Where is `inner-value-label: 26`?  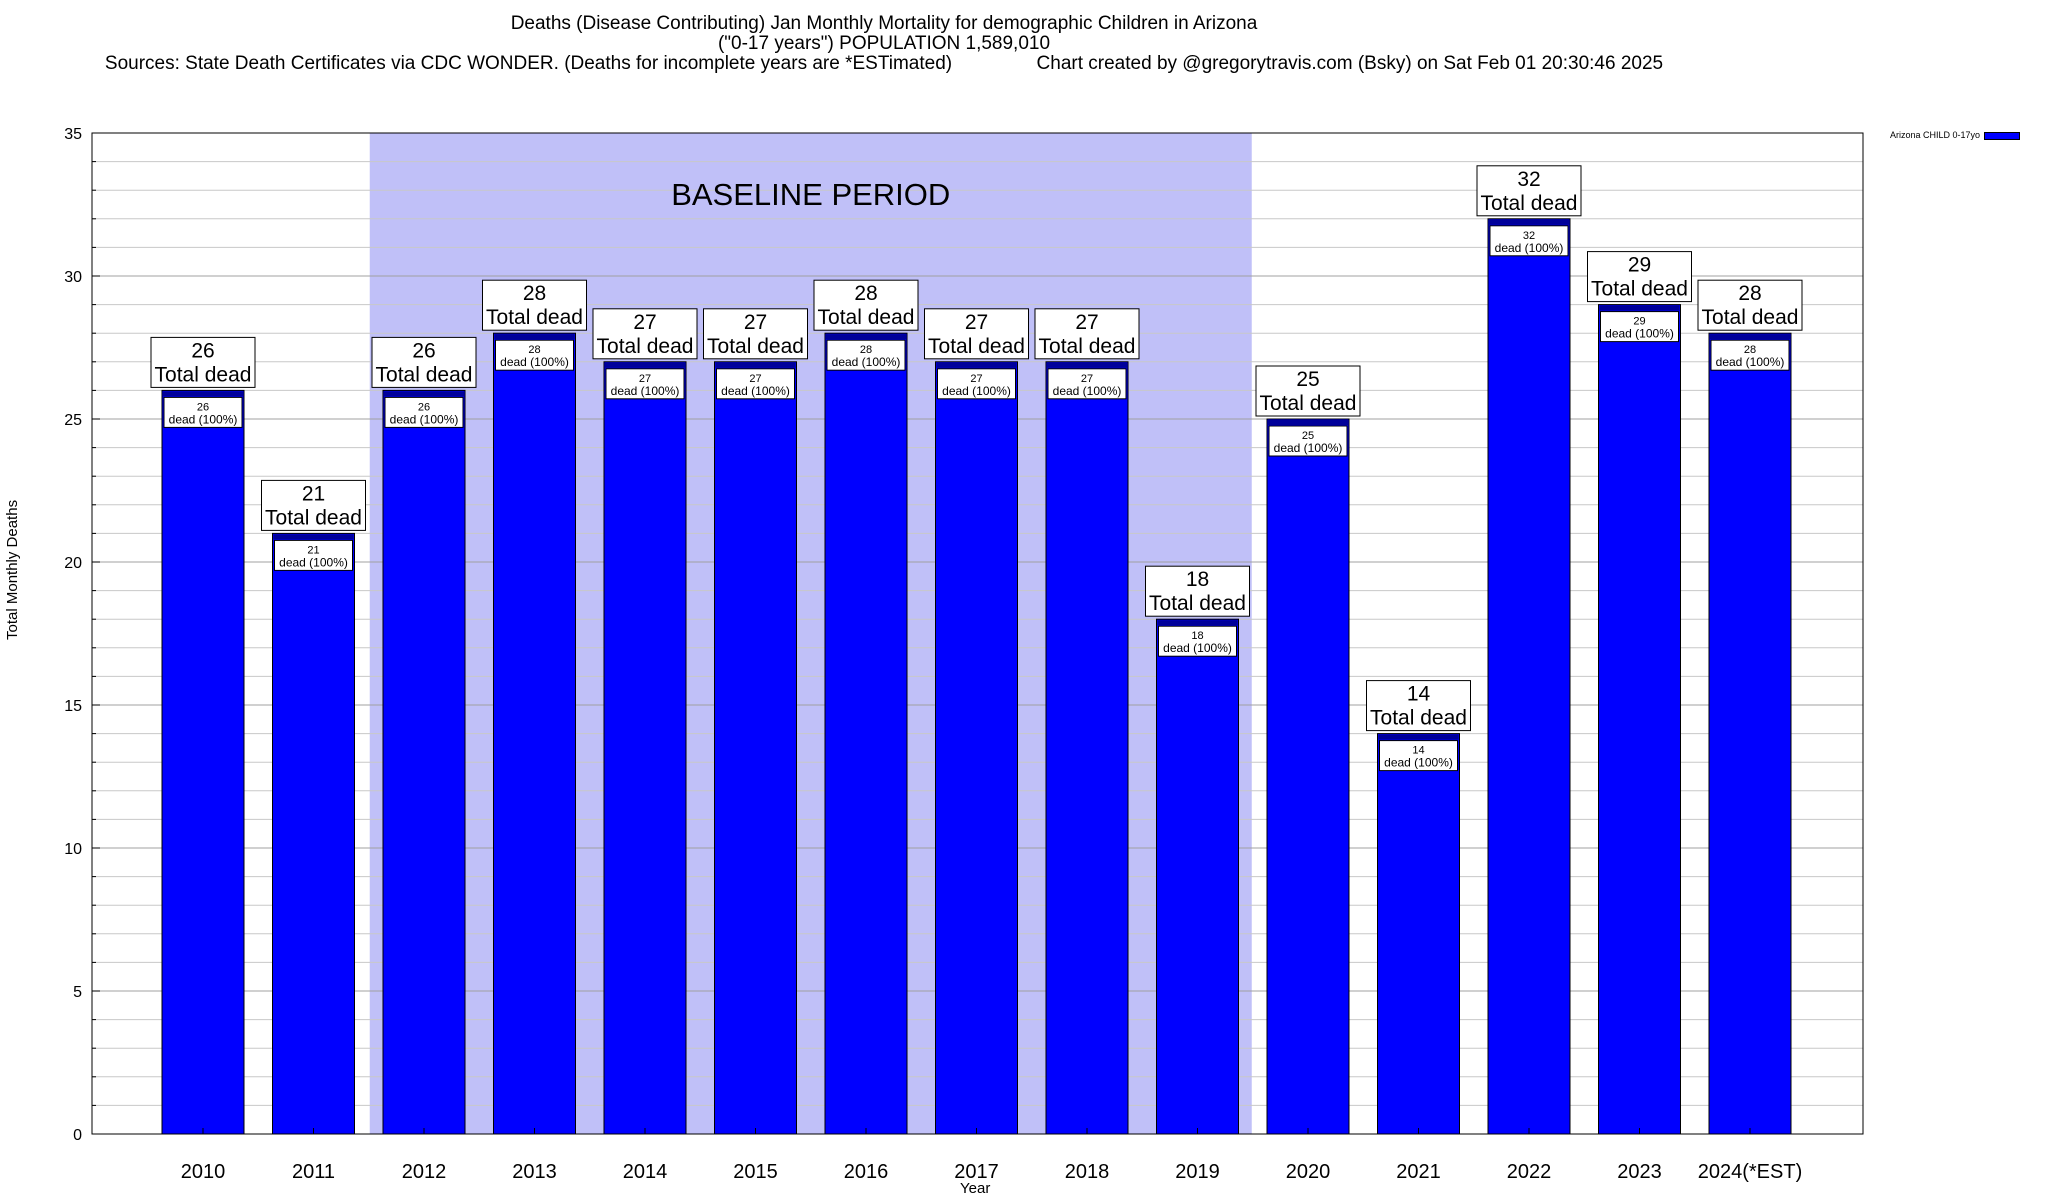
inner-value-label: 26 is located at coordinates (424, 407).